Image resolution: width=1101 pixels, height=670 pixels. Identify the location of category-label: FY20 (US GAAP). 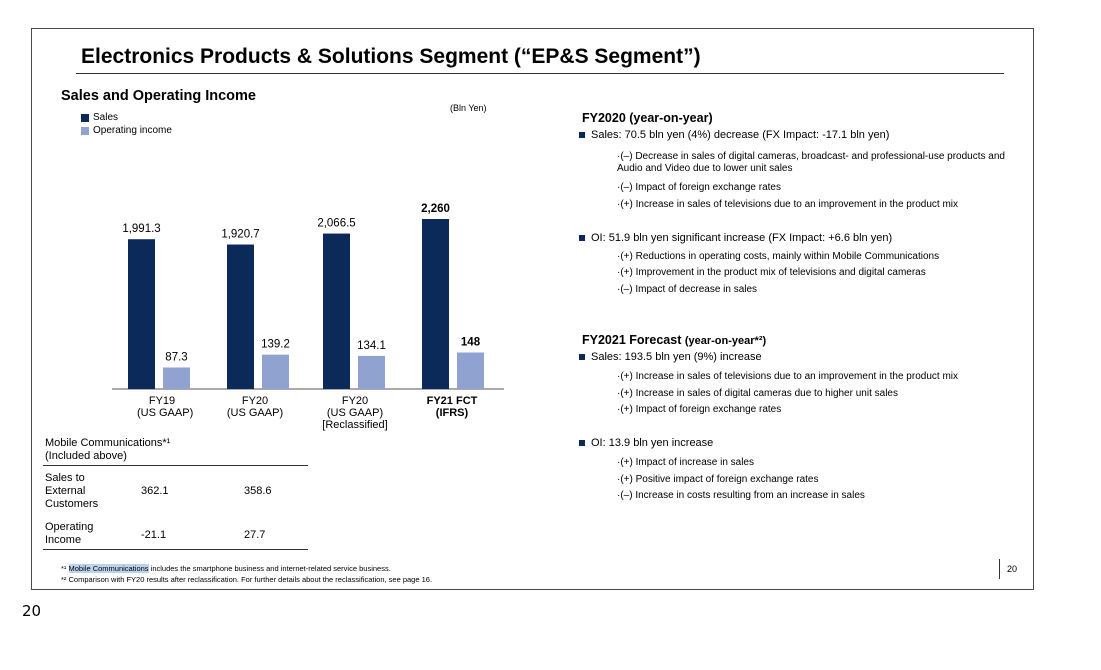
(255, 407).